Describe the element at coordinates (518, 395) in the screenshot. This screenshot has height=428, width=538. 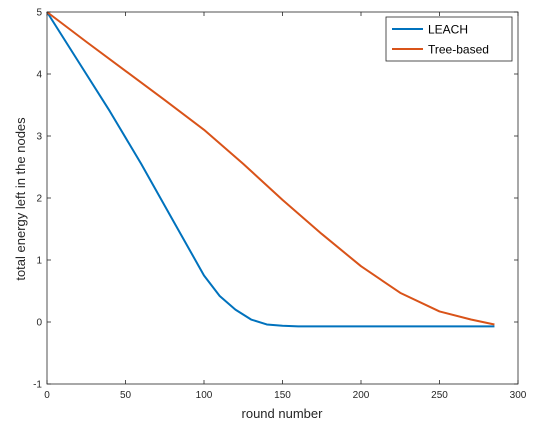
I see `x-tick-label: 300` at that location.